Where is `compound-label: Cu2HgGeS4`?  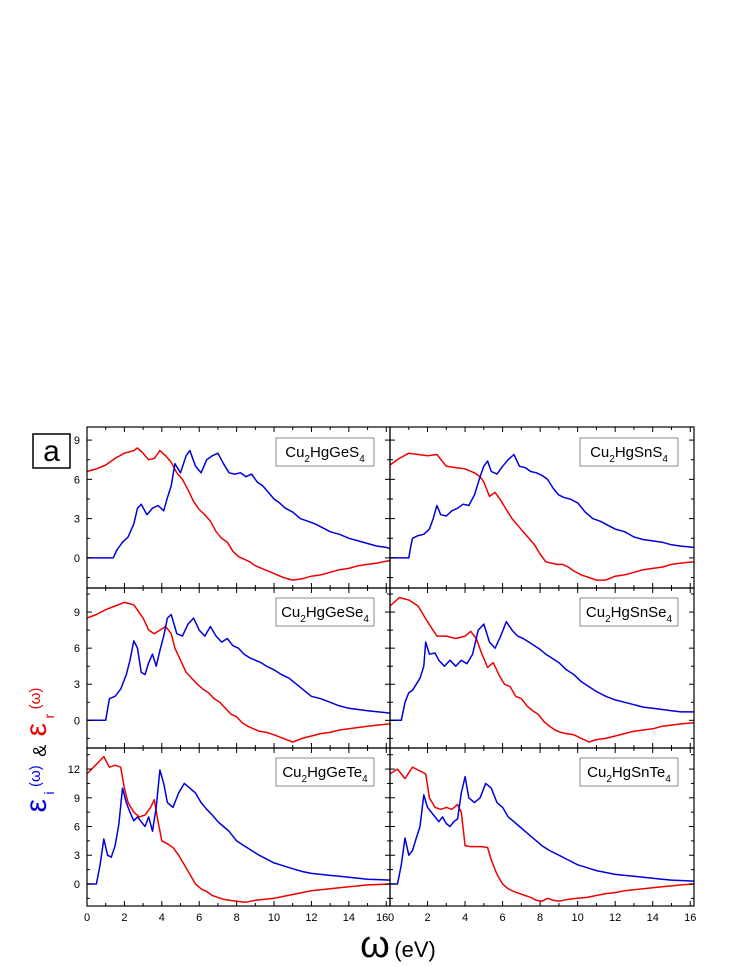
compound-label: Cu2HgGeS4 is located at coordinates (325, 454).